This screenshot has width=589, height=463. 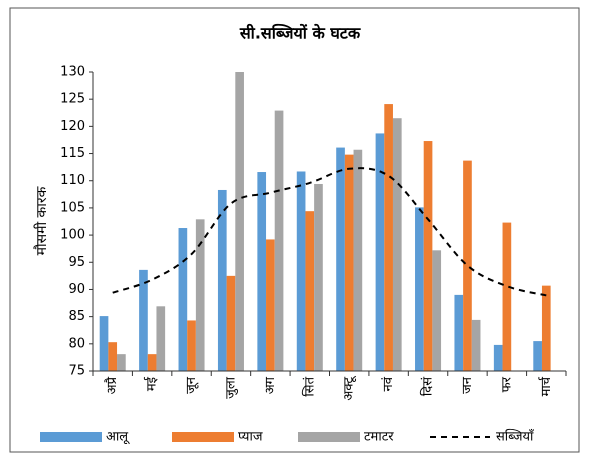 What do you see at coordinates (300, 33) in the screenshot?
I see `chart-title: सी.सब्जियों के घटक` at bounding box center [300, 33].